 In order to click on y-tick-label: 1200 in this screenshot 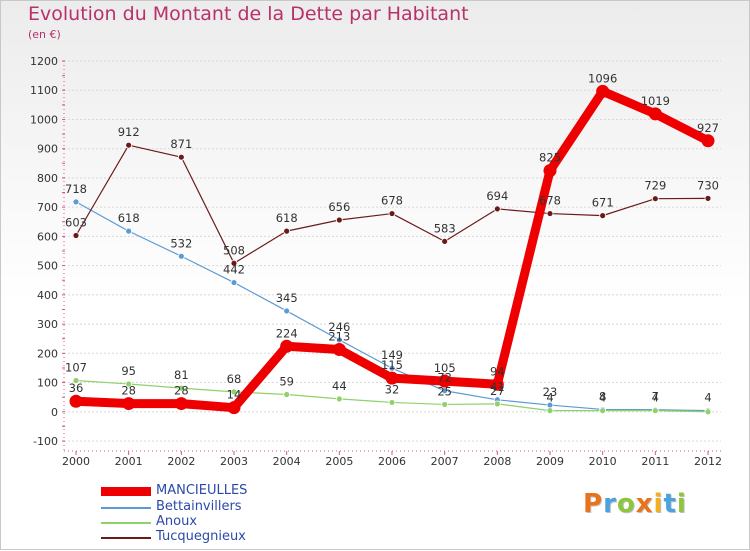, I will do `click(44, 61)`.